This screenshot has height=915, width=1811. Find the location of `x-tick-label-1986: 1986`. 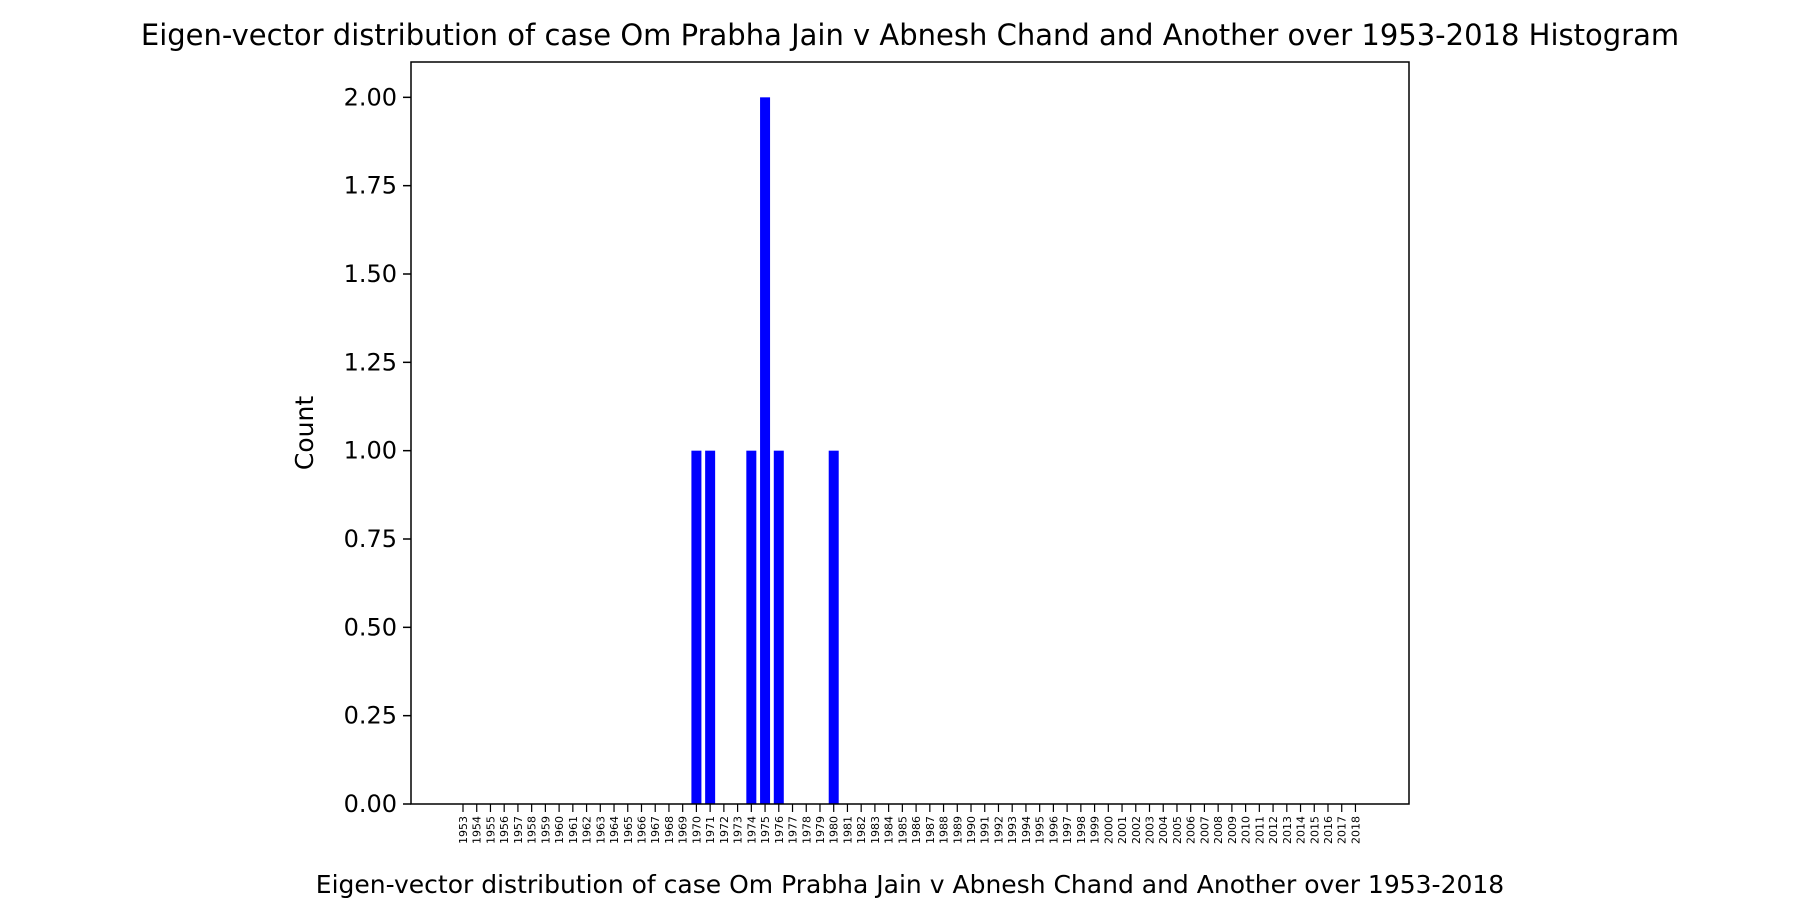

x-tick-label-1986: 1986 is located at coordinates (916, 830).